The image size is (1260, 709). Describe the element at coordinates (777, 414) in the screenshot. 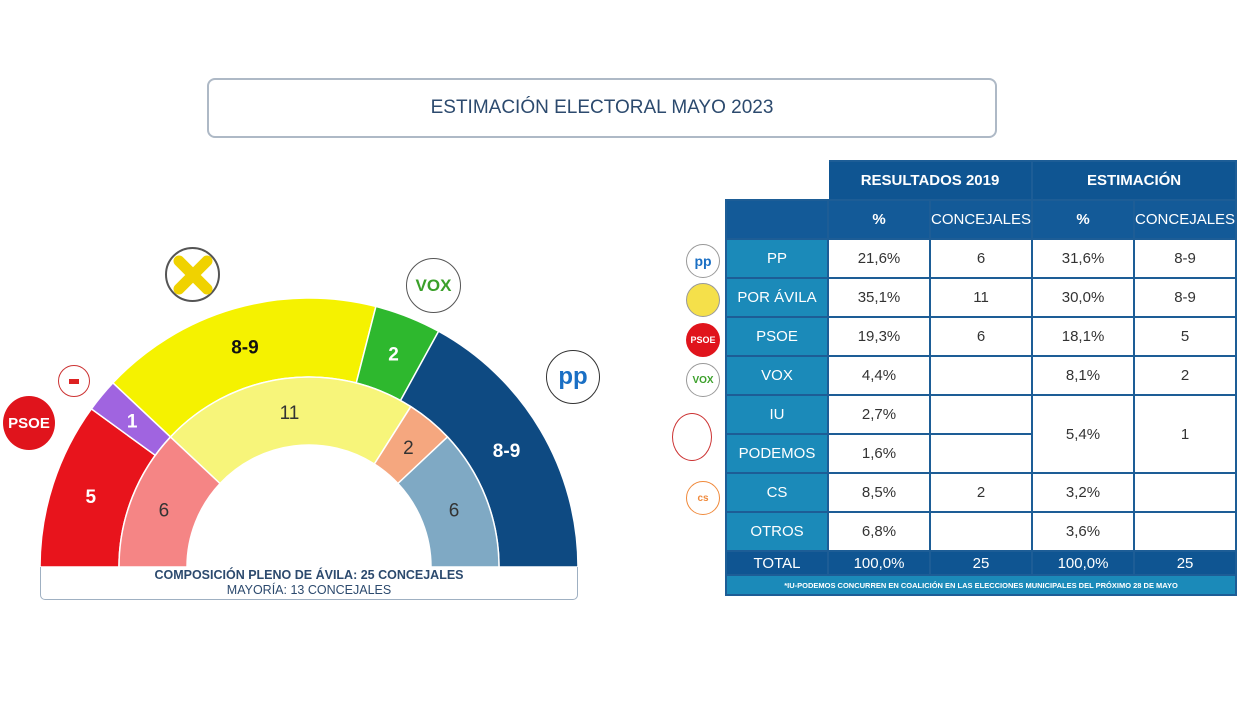

I see `party-name: IU` at that location.